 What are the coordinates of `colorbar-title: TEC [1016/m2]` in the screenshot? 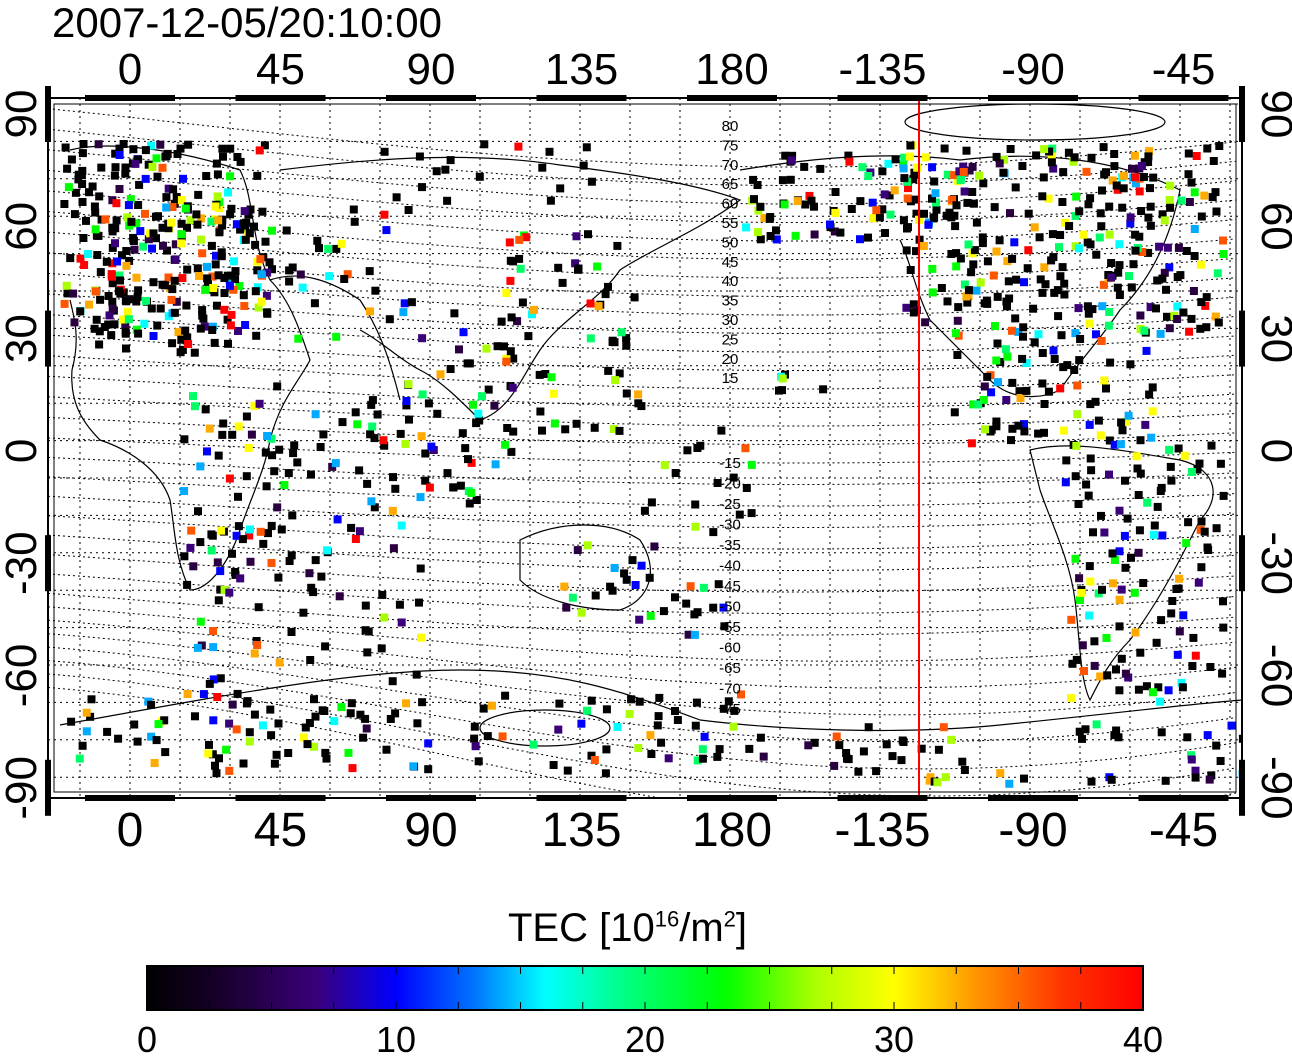 It's located at (628, 928).